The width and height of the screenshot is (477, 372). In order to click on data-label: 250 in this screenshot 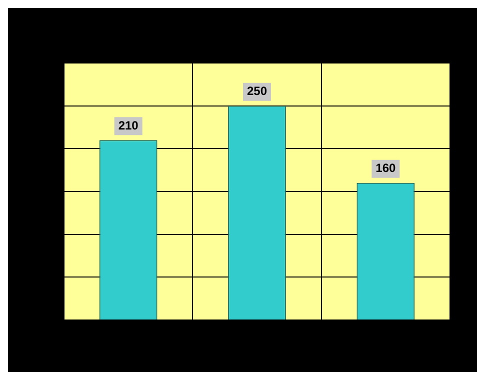, I will do `click(257, 91)`.